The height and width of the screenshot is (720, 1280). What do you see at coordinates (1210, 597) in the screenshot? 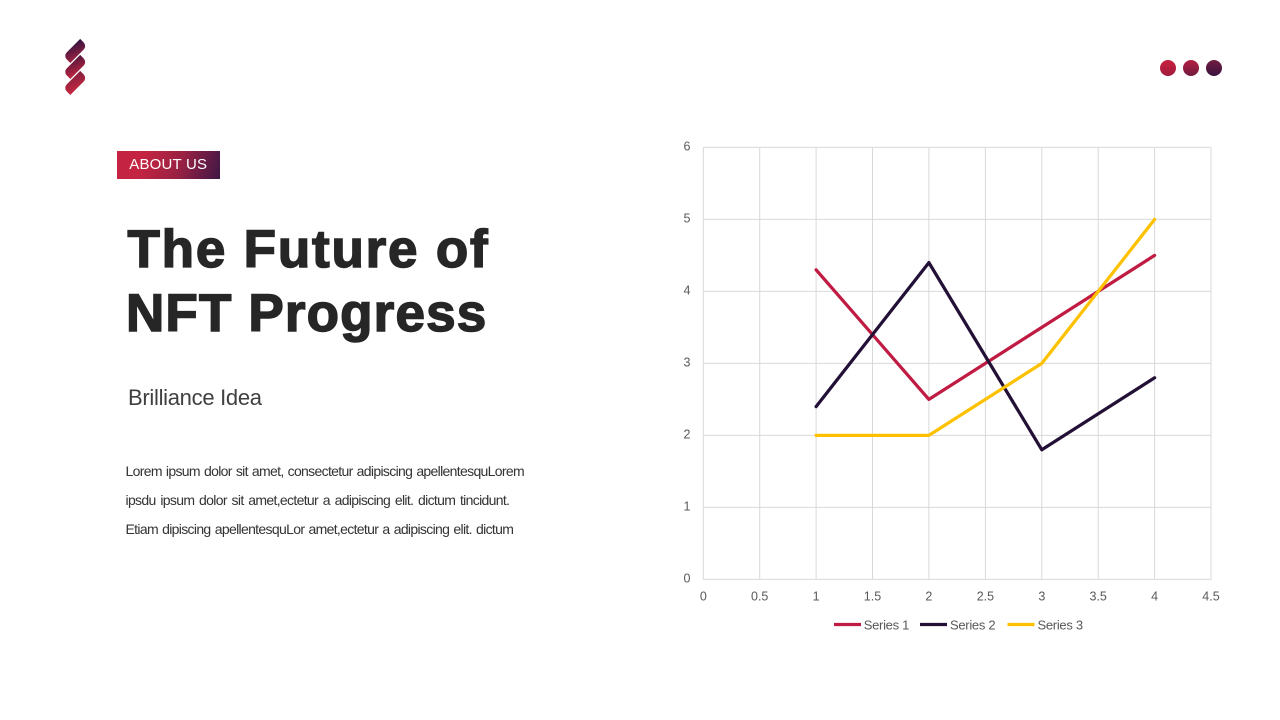
I see `svg-text: 4.5` at bounding box center [1210, 597].